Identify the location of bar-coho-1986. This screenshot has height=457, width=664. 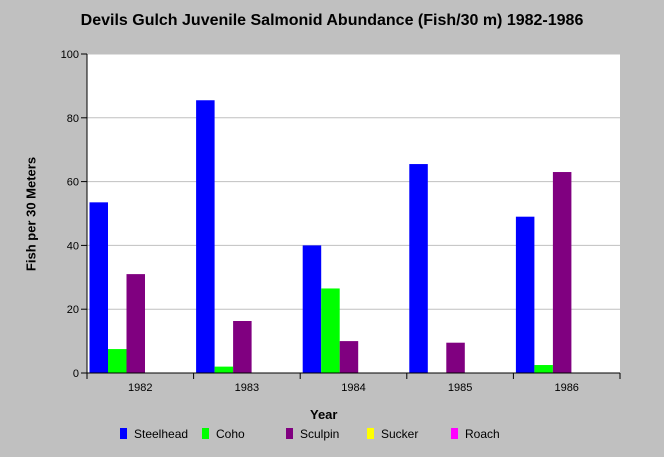
(543, 369).